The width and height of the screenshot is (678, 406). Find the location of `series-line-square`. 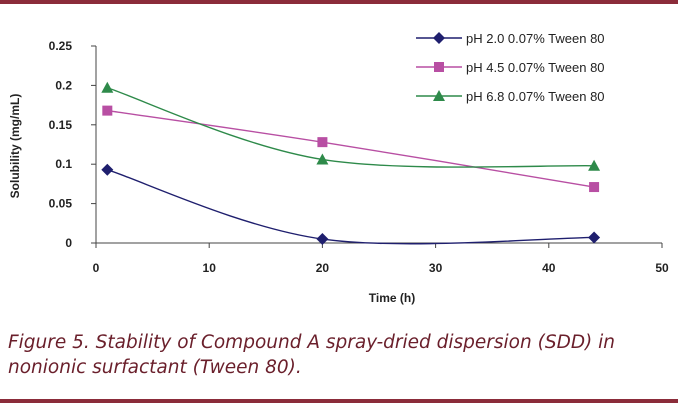

series-line-square is located at coordinates (351, 148).